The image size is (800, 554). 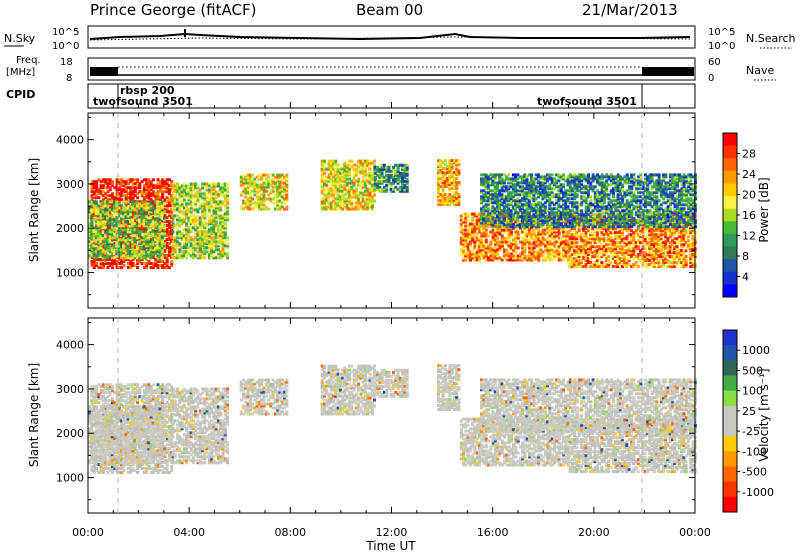 I want to click on station-title: Prince George (fitACF), so click(x=173, y=10).